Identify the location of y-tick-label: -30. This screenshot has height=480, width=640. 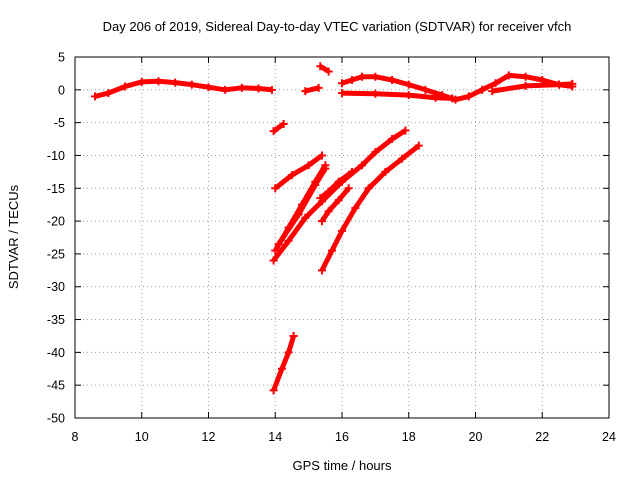
(56, 287).